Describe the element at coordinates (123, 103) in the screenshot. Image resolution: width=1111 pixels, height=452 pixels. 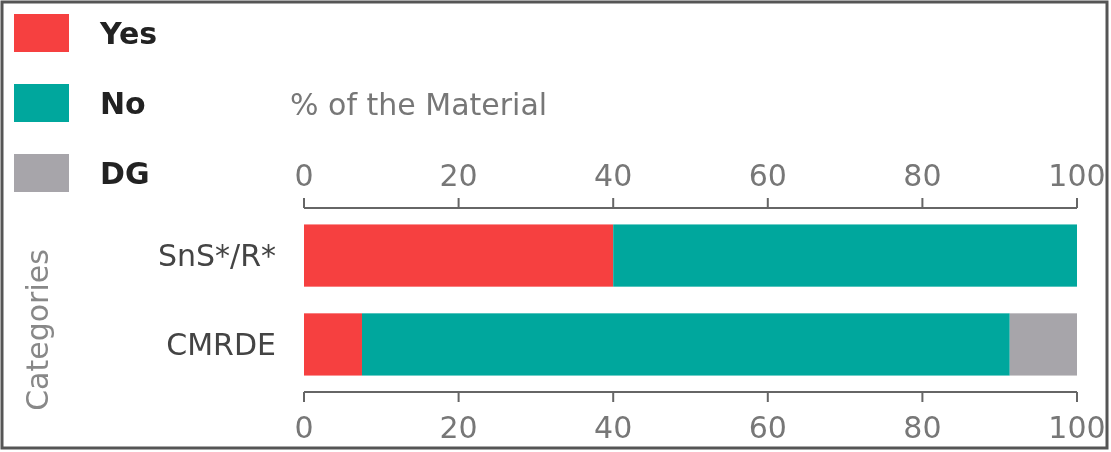
I see `legend-label: No` at that location.